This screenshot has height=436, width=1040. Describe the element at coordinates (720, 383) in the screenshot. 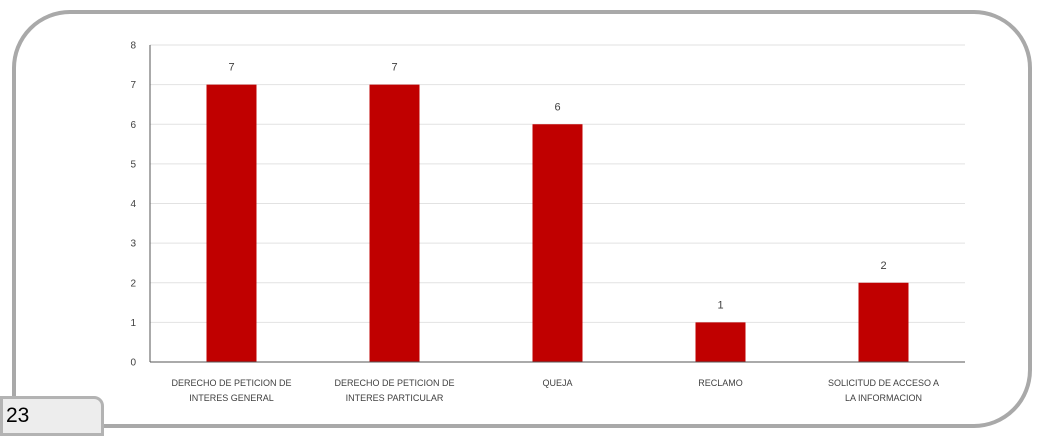

I see `x-tick-label: RECLAMO` at that location.